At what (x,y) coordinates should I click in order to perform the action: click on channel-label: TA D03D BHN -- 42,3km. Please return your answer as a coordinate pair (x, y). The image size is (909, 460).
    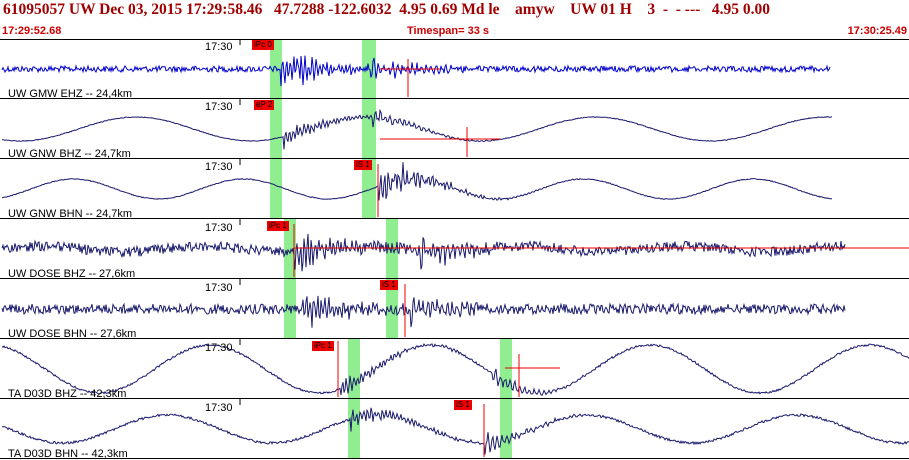
    Looking at the image, I should click on (68, 454).